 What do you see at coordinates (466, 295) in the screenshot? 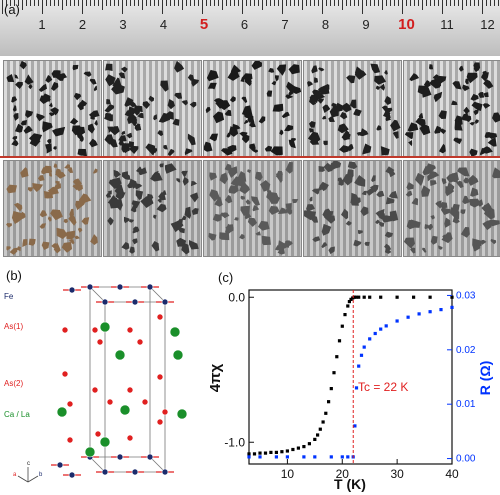
I see `y-right-tick-label: 0.03` at bounding box center [466, 295].